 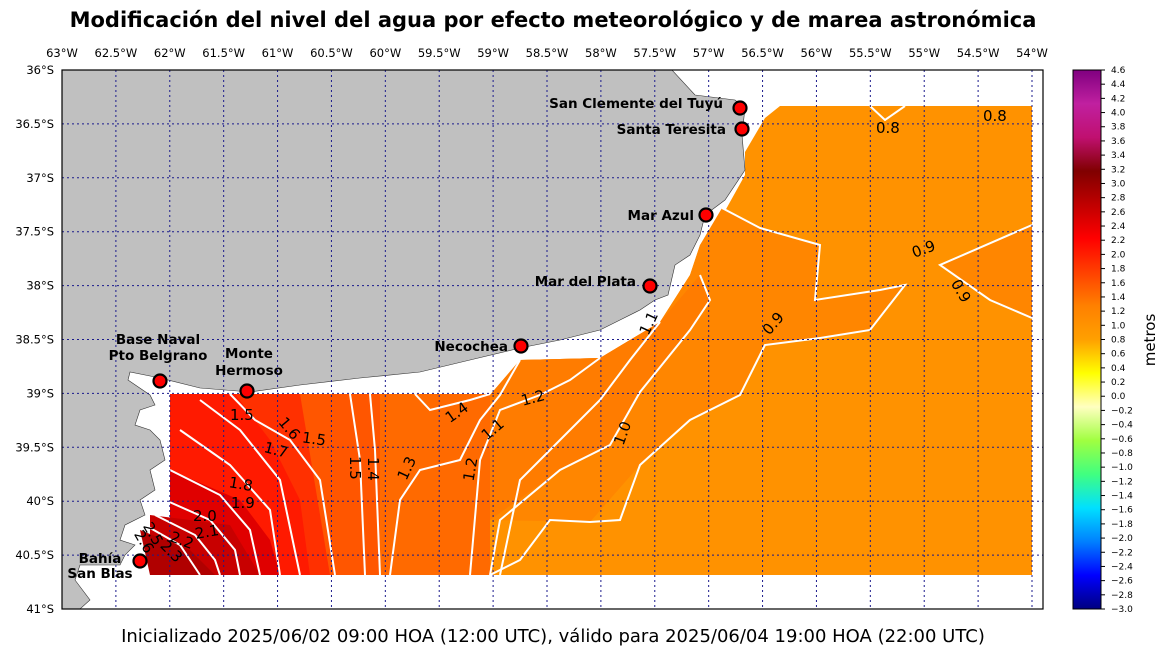 What do you see at coordinates (40, 286) in the screenshot?
I see `latitude-label: 38°S` at bounding box center [40, 286].